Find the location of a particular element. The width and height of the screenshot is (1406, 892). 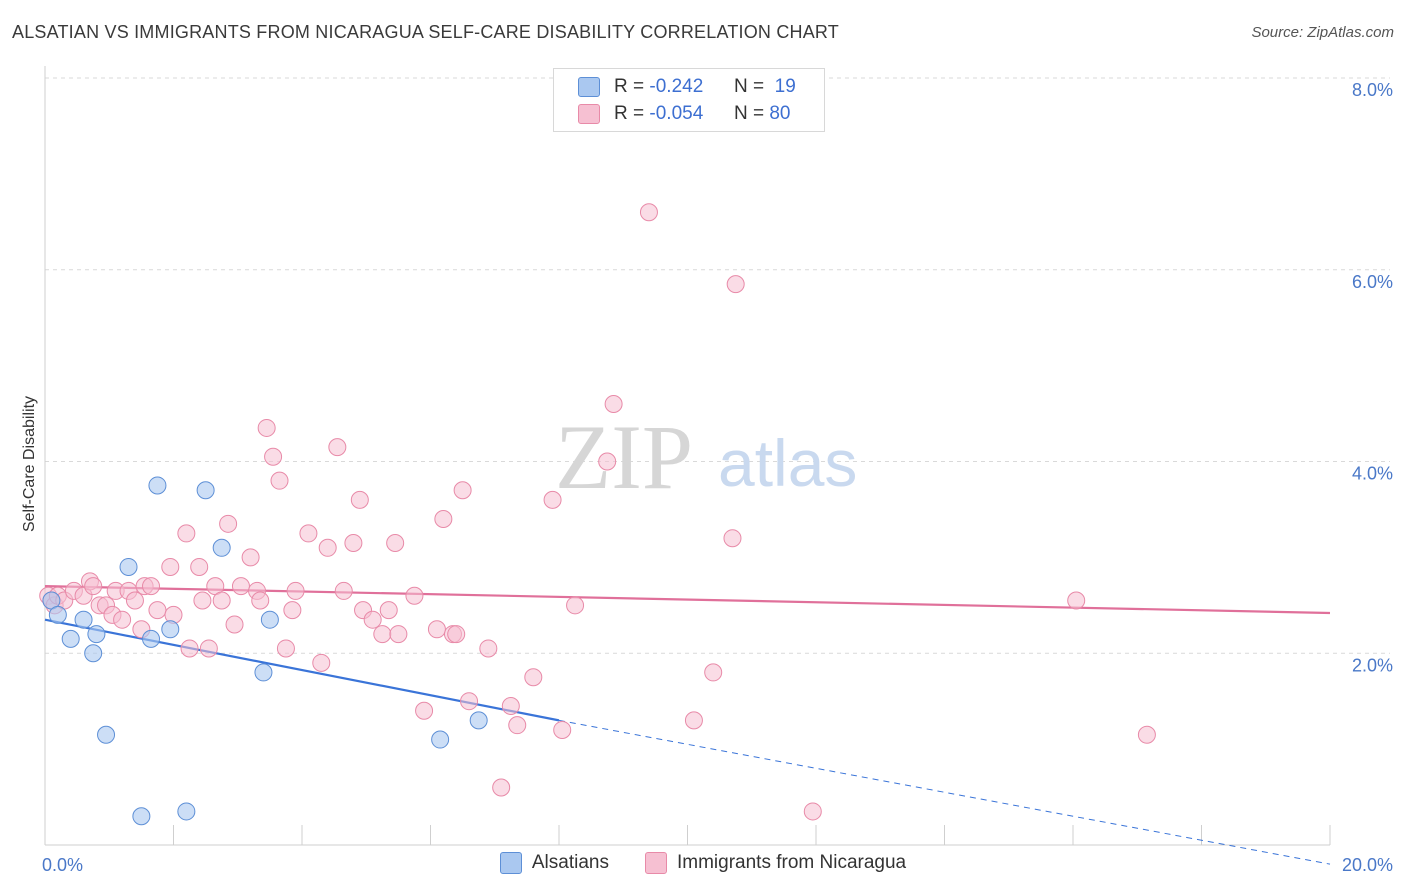

legend-r-value: -0.242 is located at coordinates (676, 86).